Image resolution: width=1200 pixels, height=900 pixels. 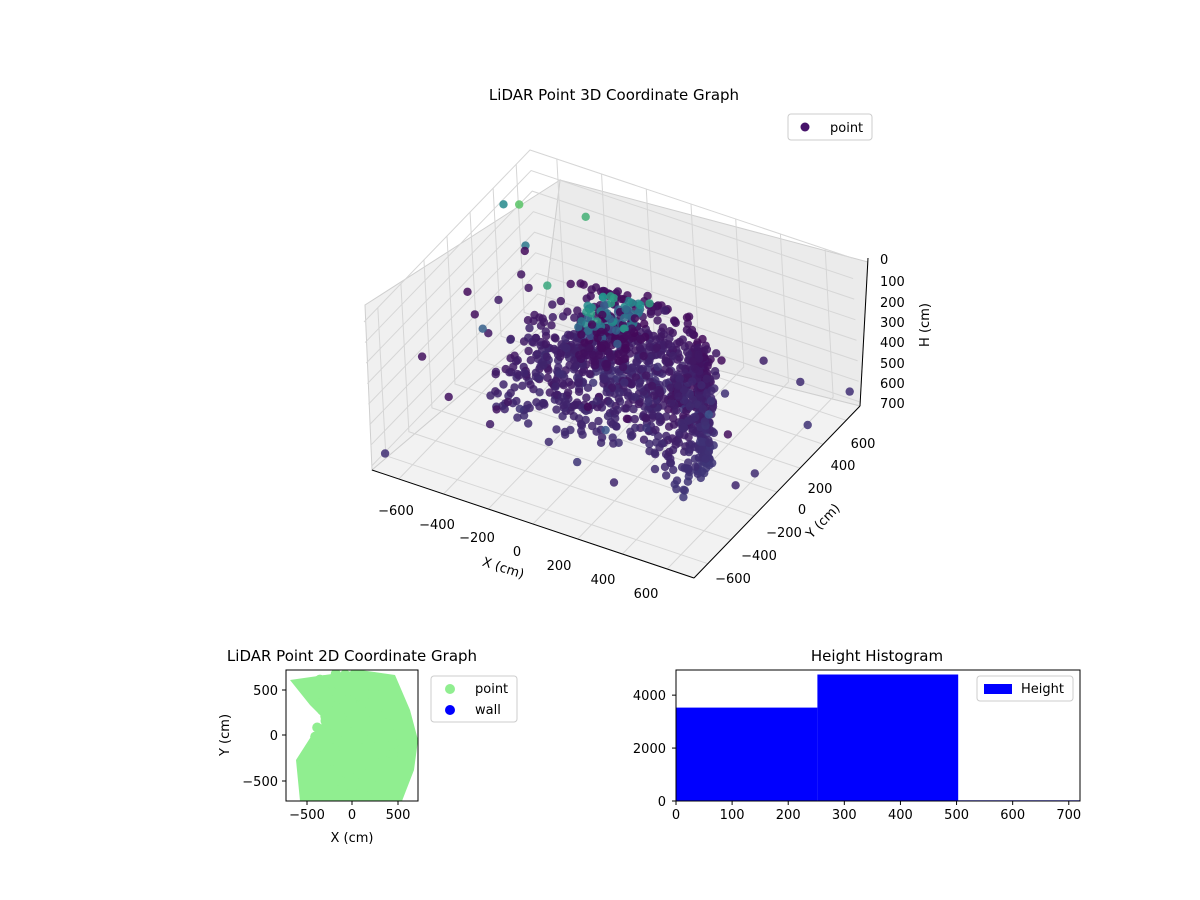 What do you see at coordinates (450, 710) in the screenshot?
I see `legend-marker-wall` at bounding box center [450, 710].